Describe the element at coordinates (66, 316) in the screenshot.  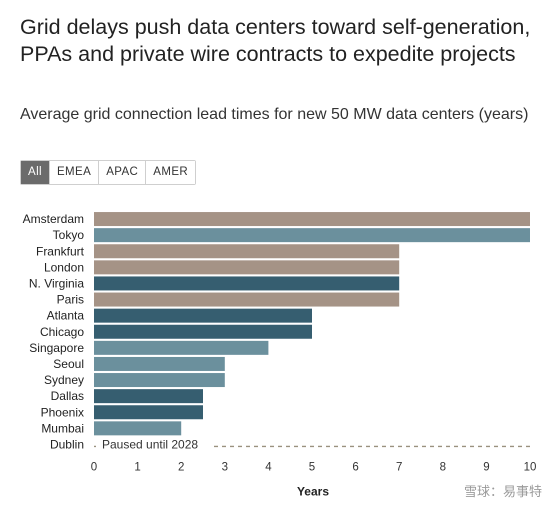
I see `category-label: Atlanta` at that location.